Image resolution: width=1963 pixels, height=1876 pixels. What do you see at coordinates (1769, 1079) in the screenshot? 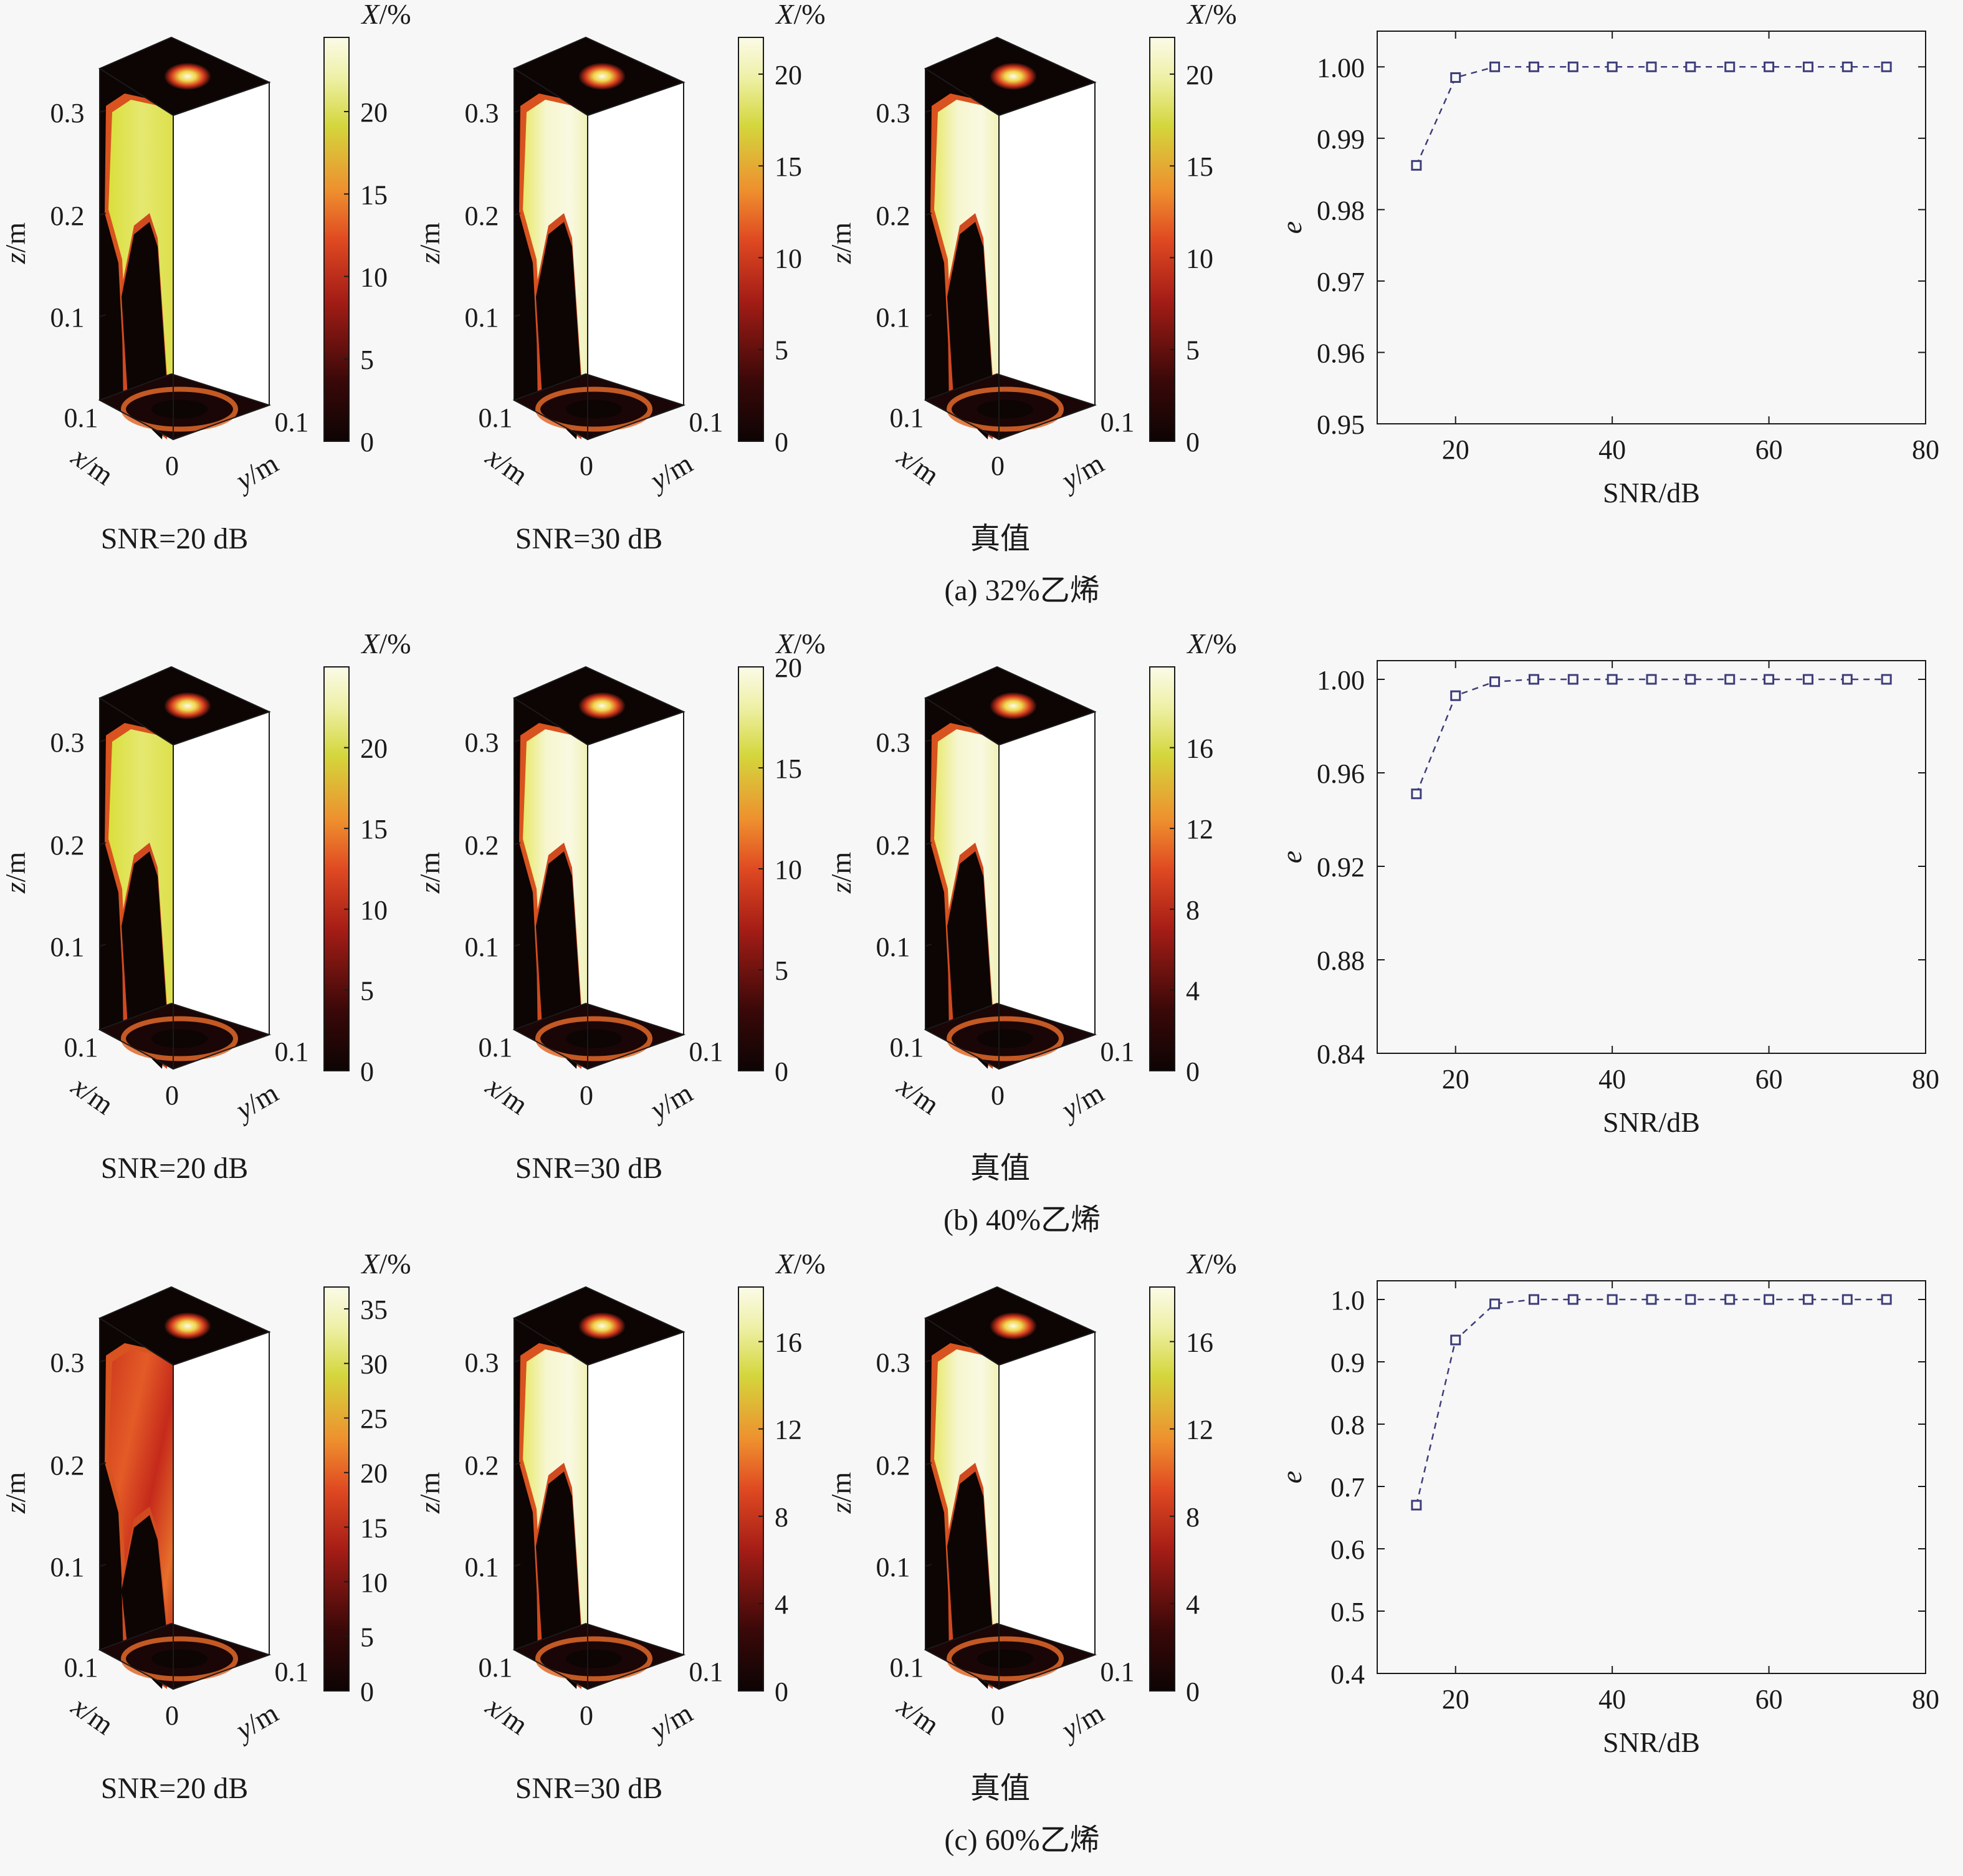
I see `line-chart-1-xtick-2: 60` at bounding box center [1769, 1079].